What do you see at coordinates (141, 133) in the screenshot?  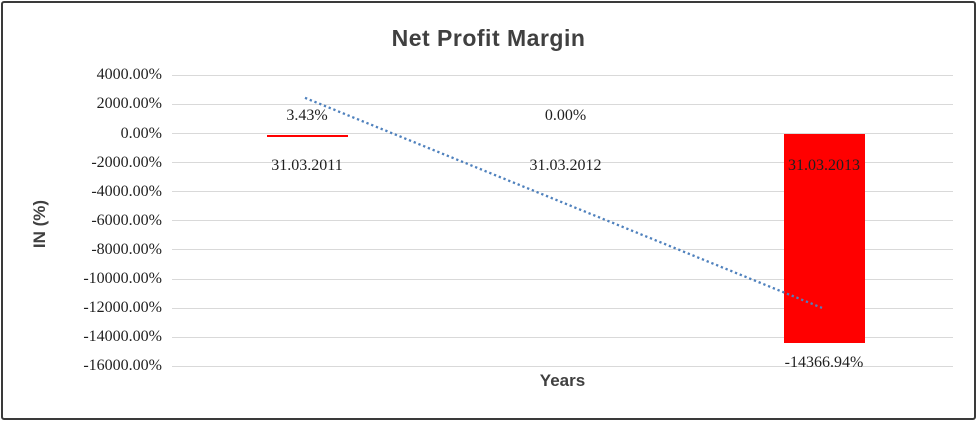 I see `y-tick-label: 0.00%` at bounding box center [141, 133].